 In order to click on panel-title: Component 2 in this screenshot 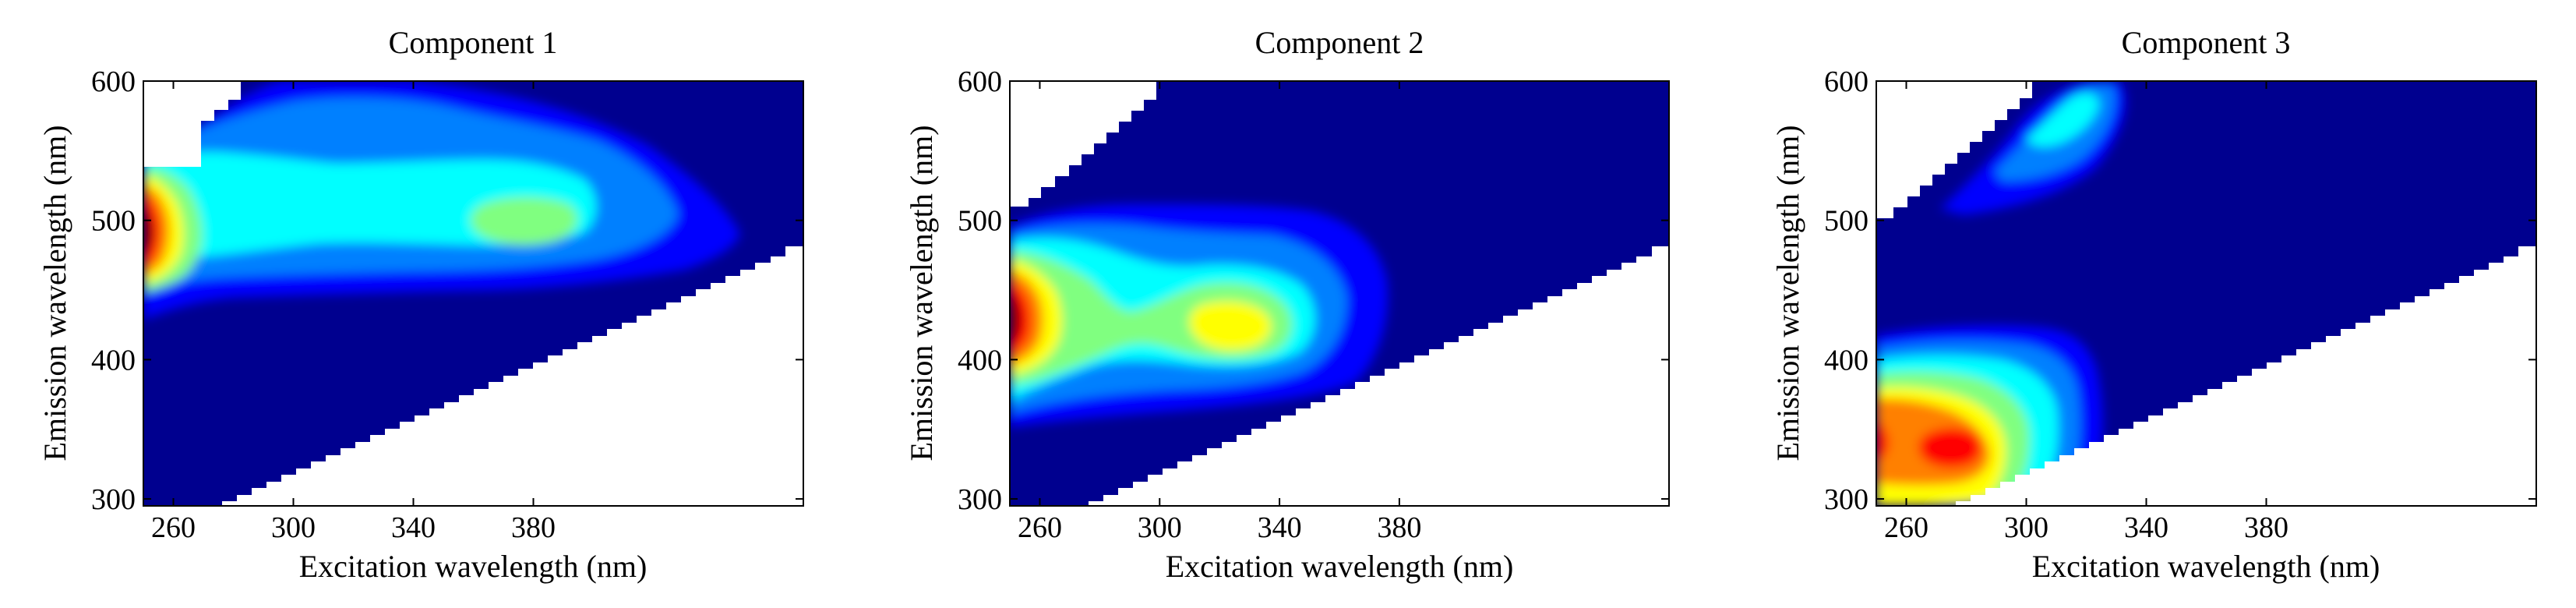, I will do `click(1339, 42)`.